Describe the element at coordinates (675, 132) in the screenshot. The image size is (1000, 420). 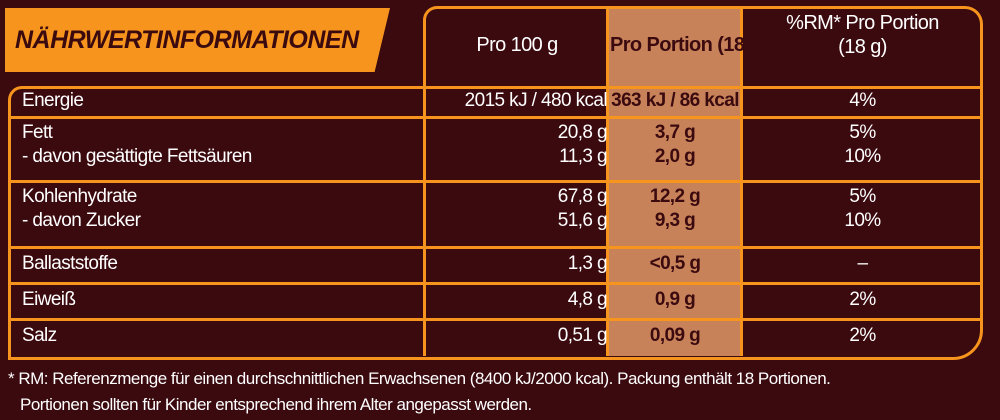
I see `row-portion: 3,7 g` at that location.